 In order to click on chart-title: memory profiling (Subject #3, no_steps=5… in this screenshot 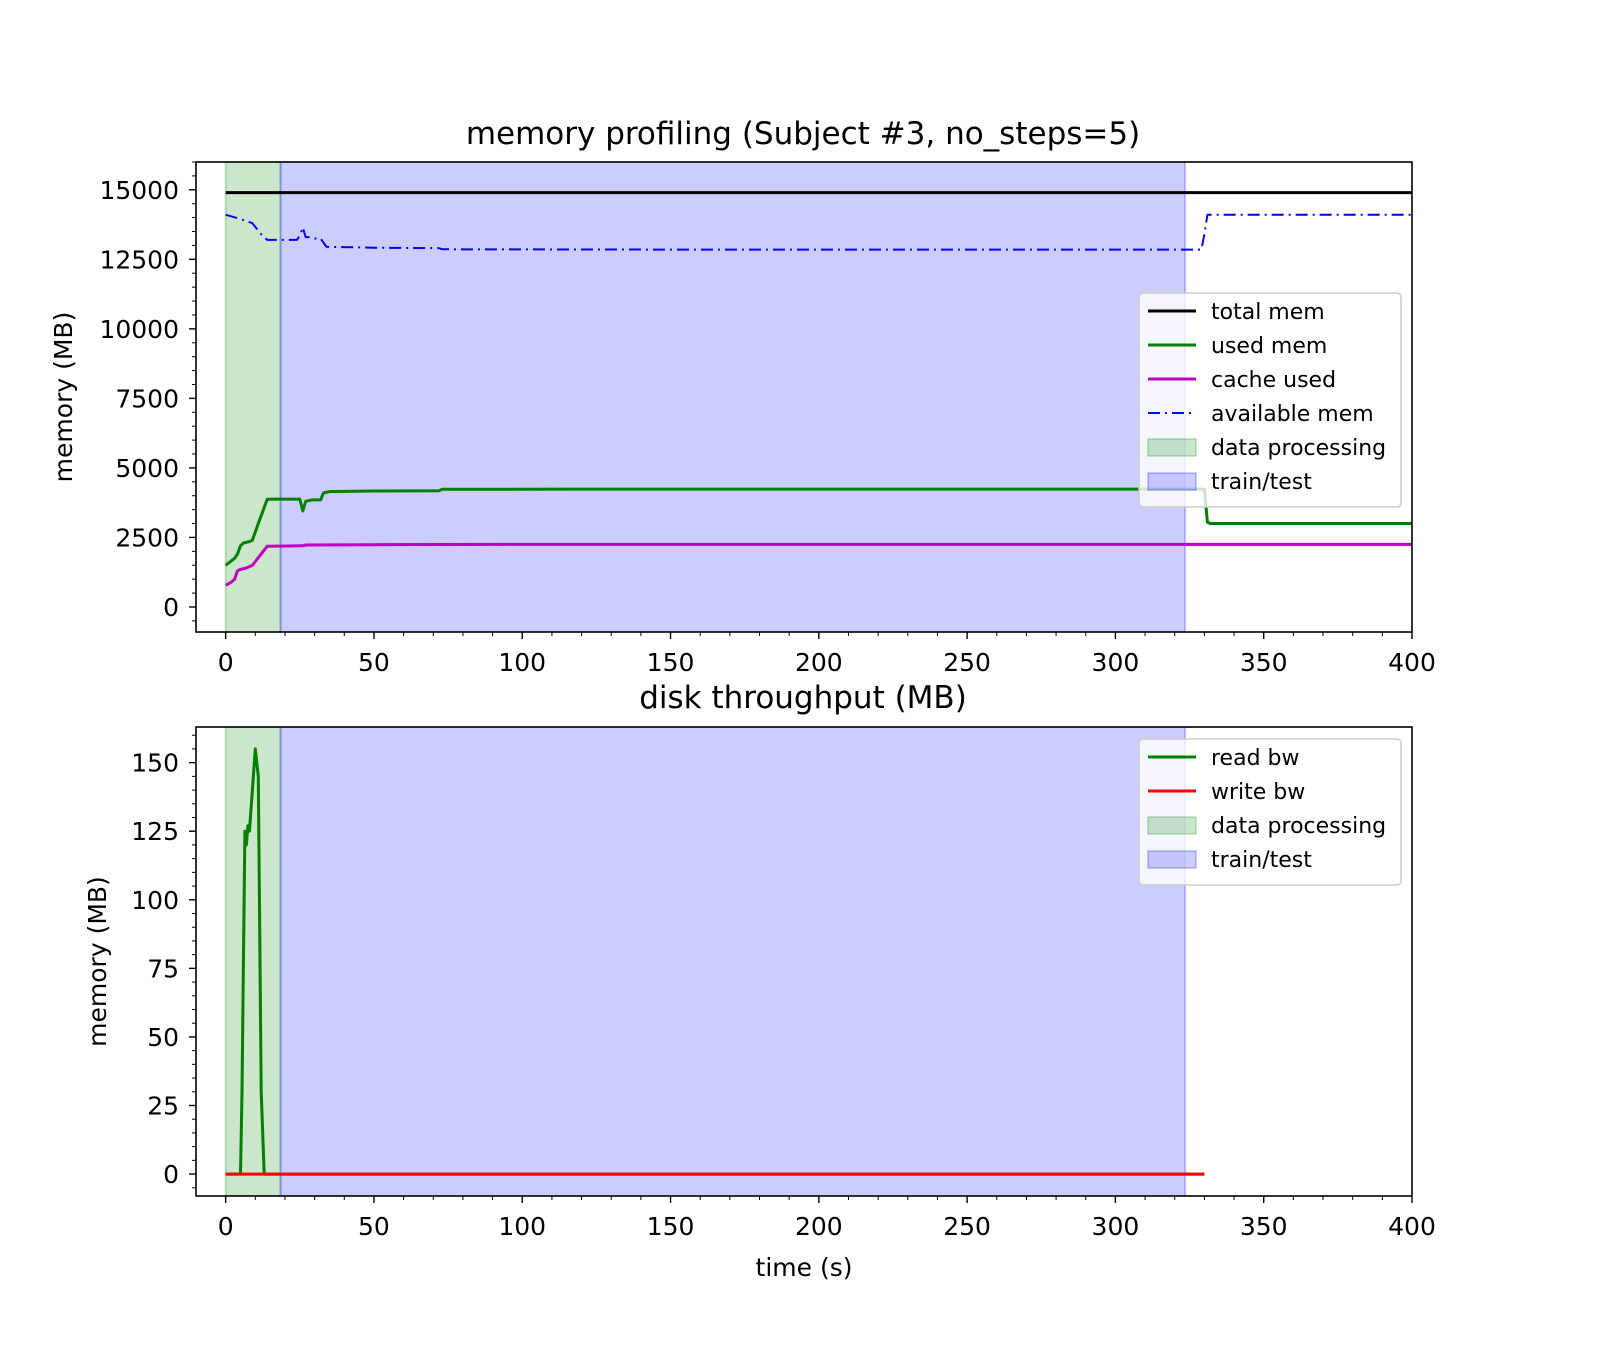, I will do `click(803, 134)`.